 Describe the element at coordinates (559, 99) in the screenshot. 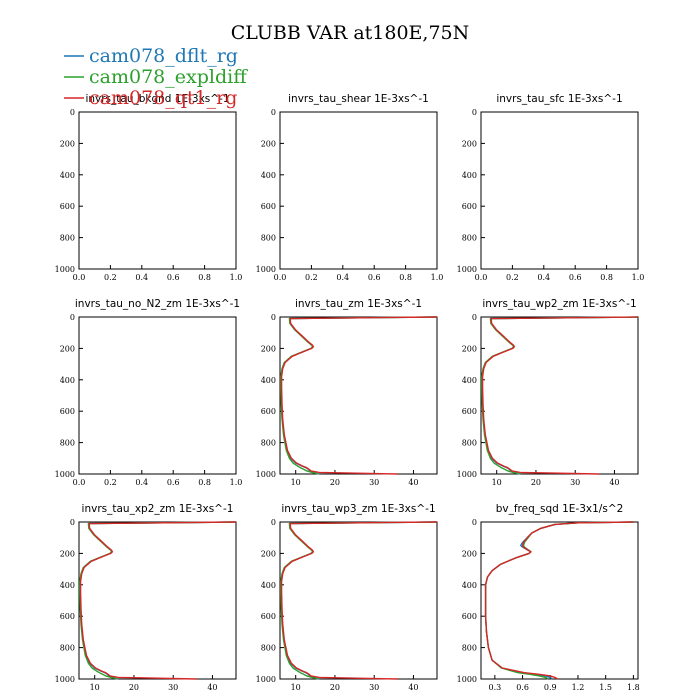

I see `panel-title: invrs_tau_sfc 1E-3xs^-1` at that location.